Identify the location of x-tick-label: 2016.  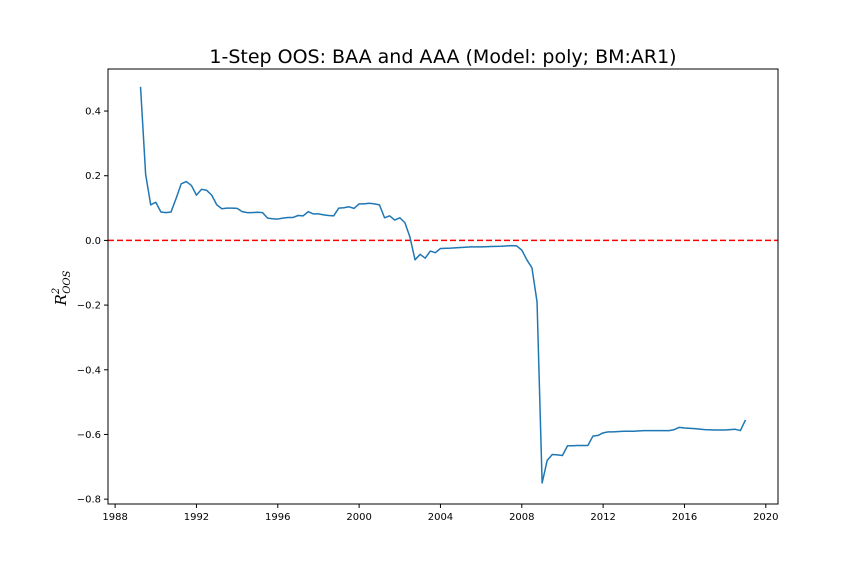
(684, 517).